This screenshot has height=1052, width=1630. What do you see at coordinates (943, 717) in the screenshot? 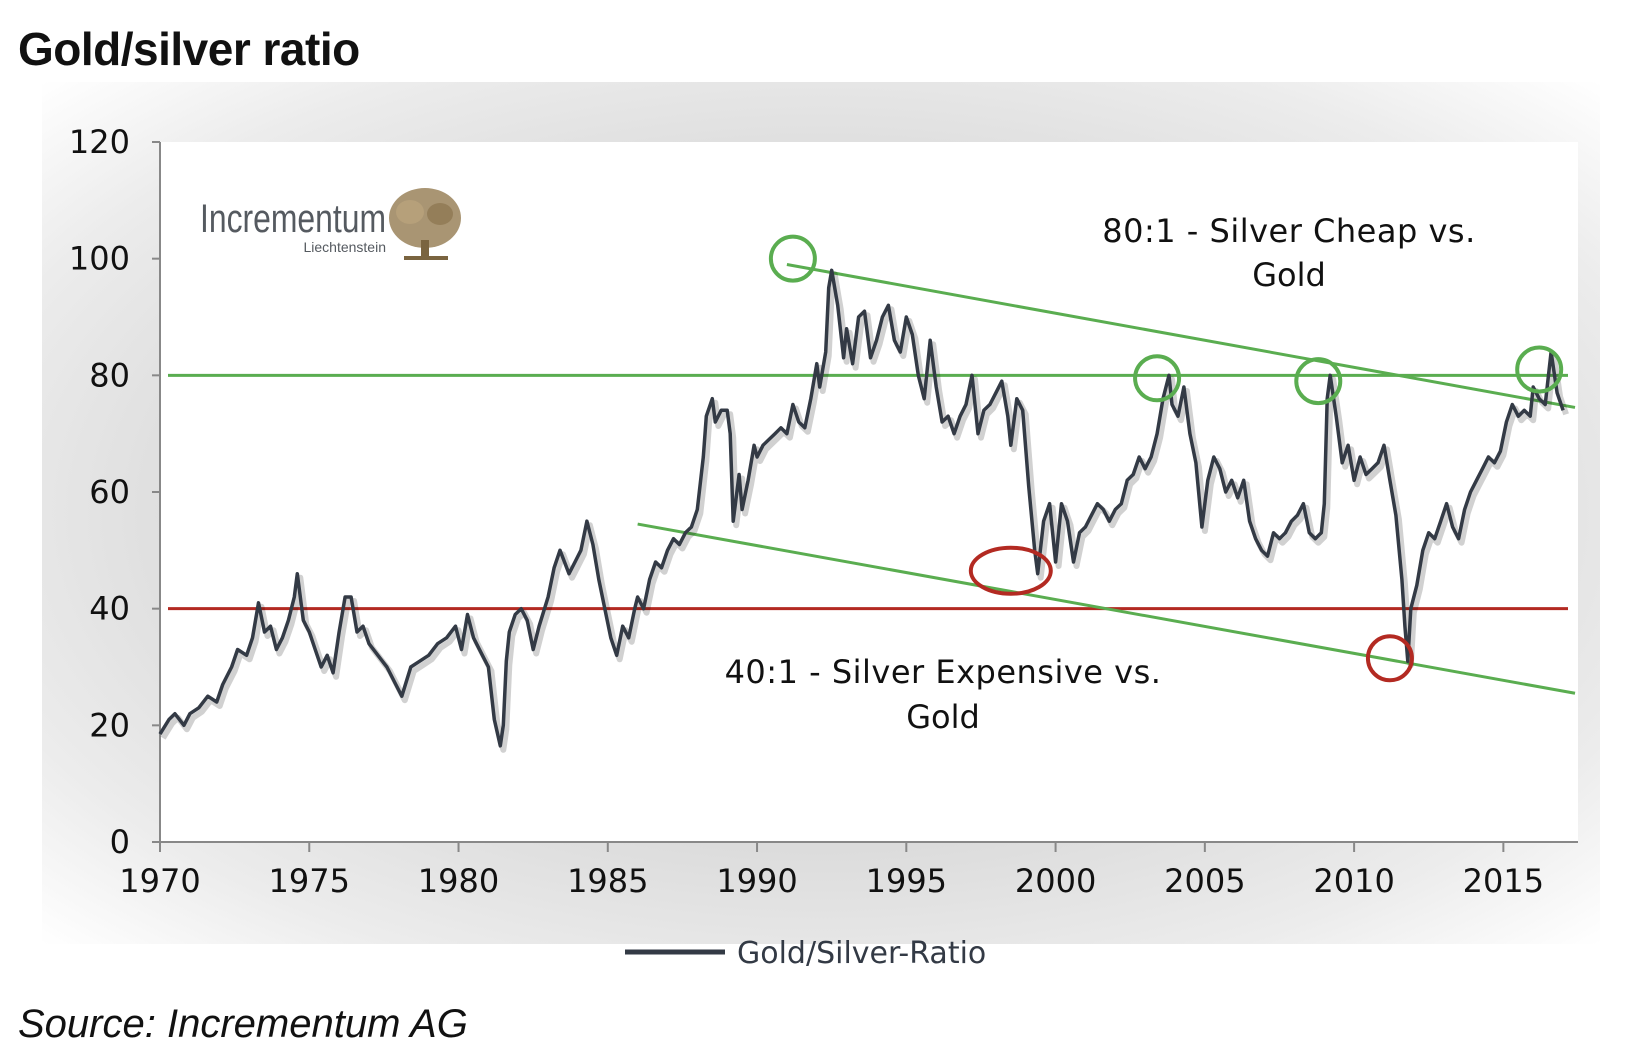
I see `annotation-lower-line2: Gold` at bounding box center [943, 717].